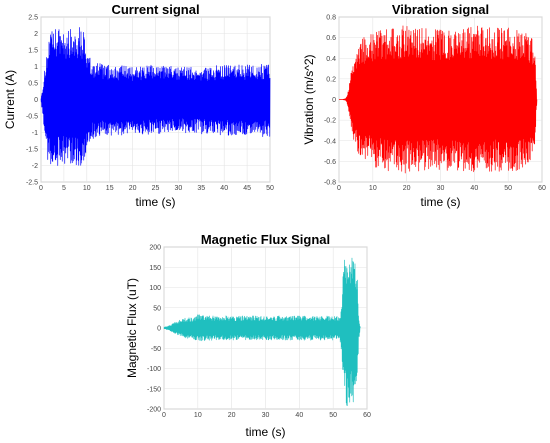 The height and width of the screenshot is (443, 550). I want to click on x-tick-label: 45, so click(247, 188).